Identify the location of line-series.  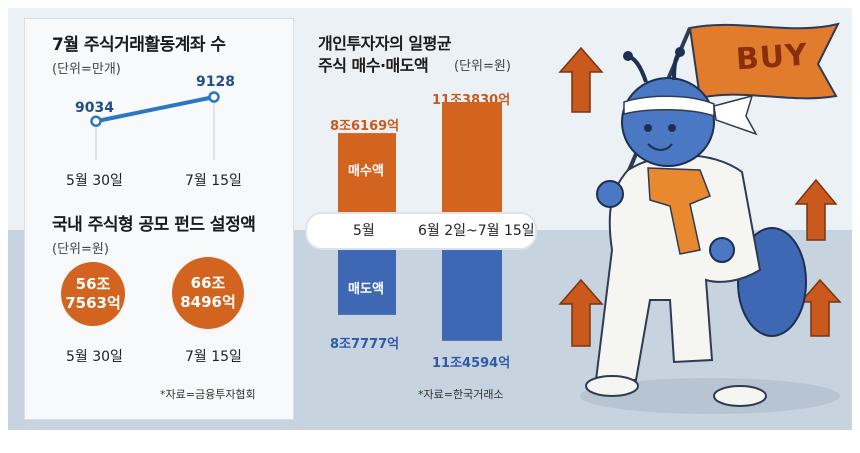
(155, 109).